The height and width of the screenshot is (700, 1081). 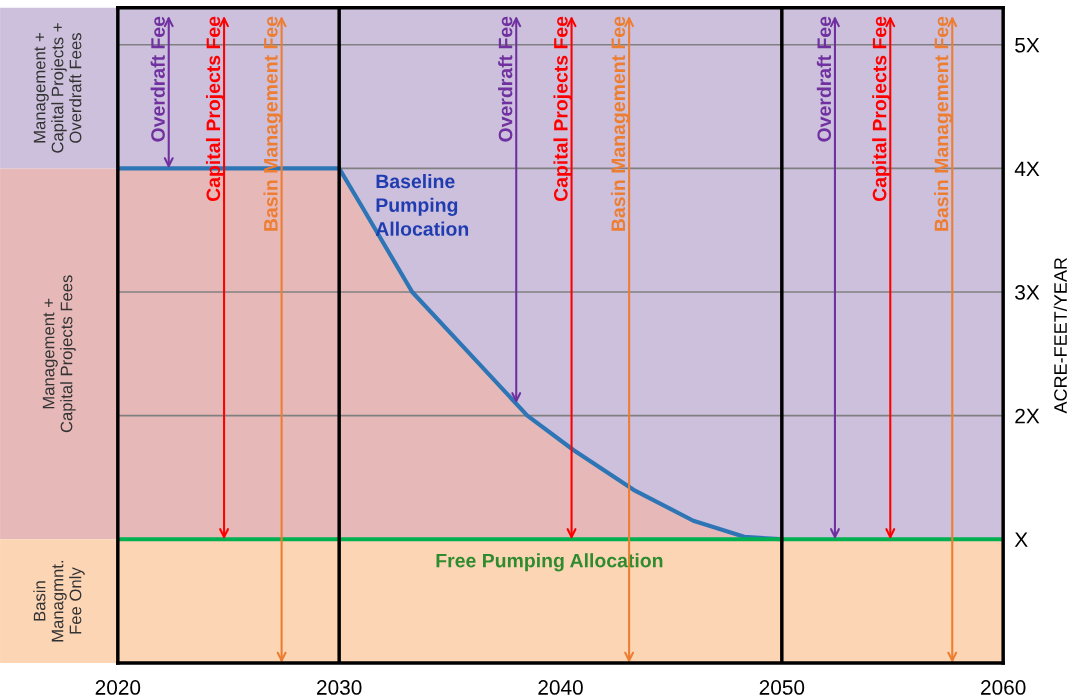 What do you see at coordinates (1027, 292) in the screenshot?
I see `y-tick-label: 3X` at bounding box center [1027, 292].